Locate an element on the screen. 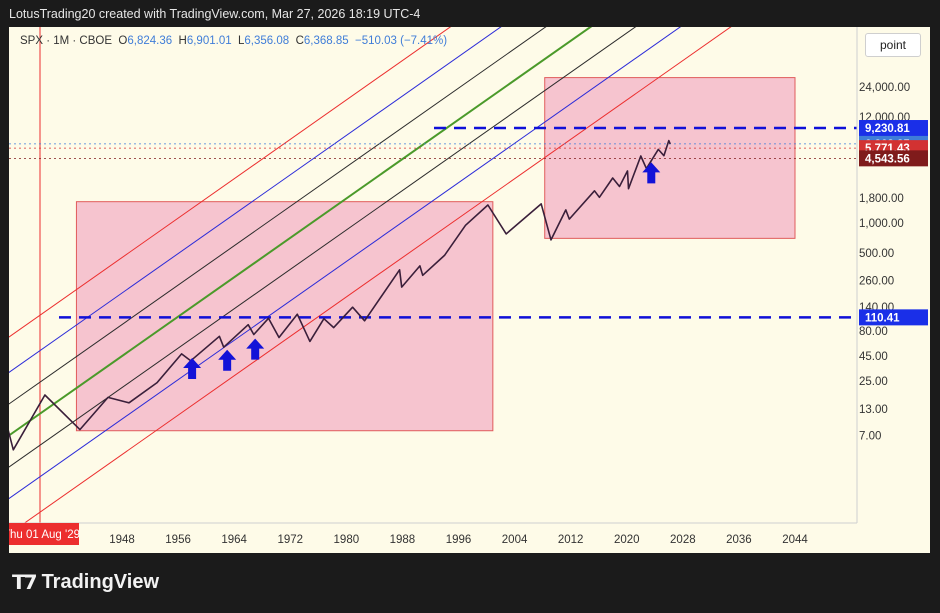 This screenshot has height=613, width=940. price-axis-bg is located at coordinates (893, 290).